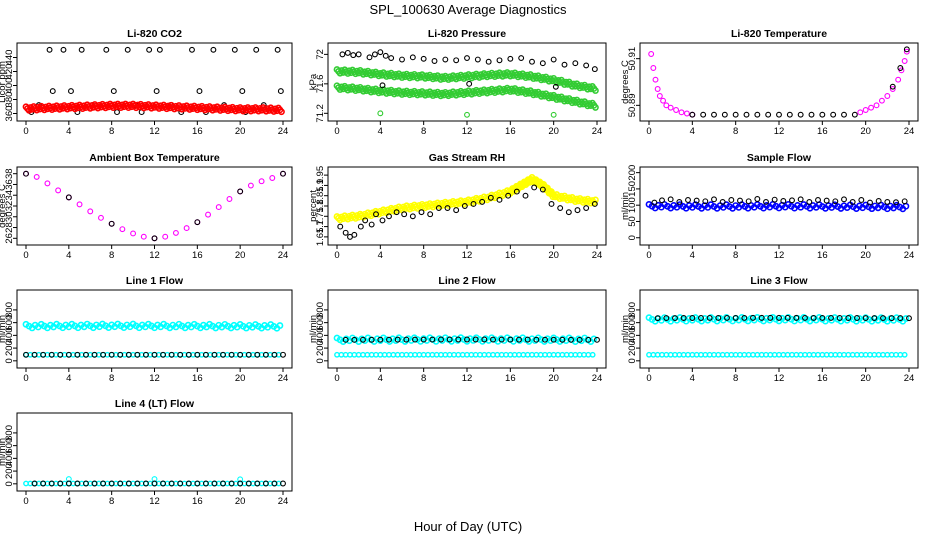 Image resolution: width=936 pixels, height=540 pixels. Describe the element at coordinates (320, 175) in the screenshot. I see `y-tick-label: 1.95` at that location.